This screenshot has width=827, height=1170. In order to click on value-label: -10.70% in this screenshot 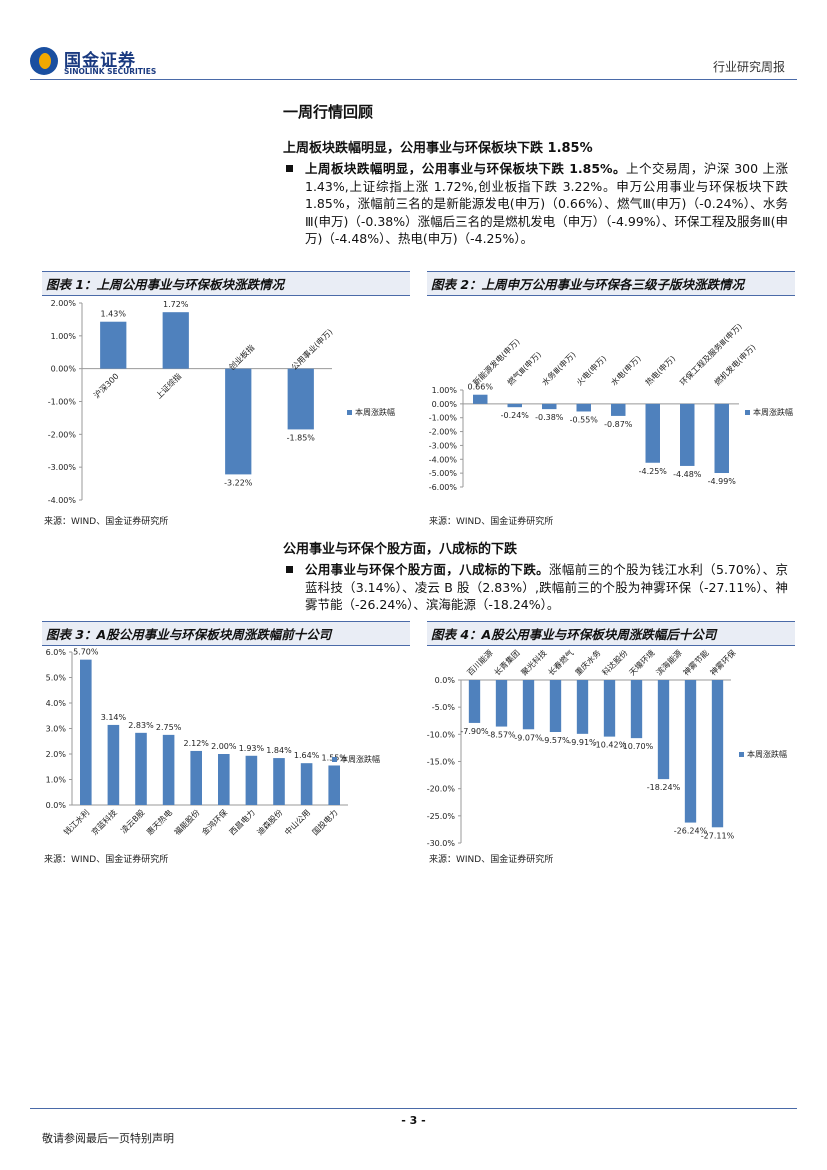, I will do `click(637, 746)`.